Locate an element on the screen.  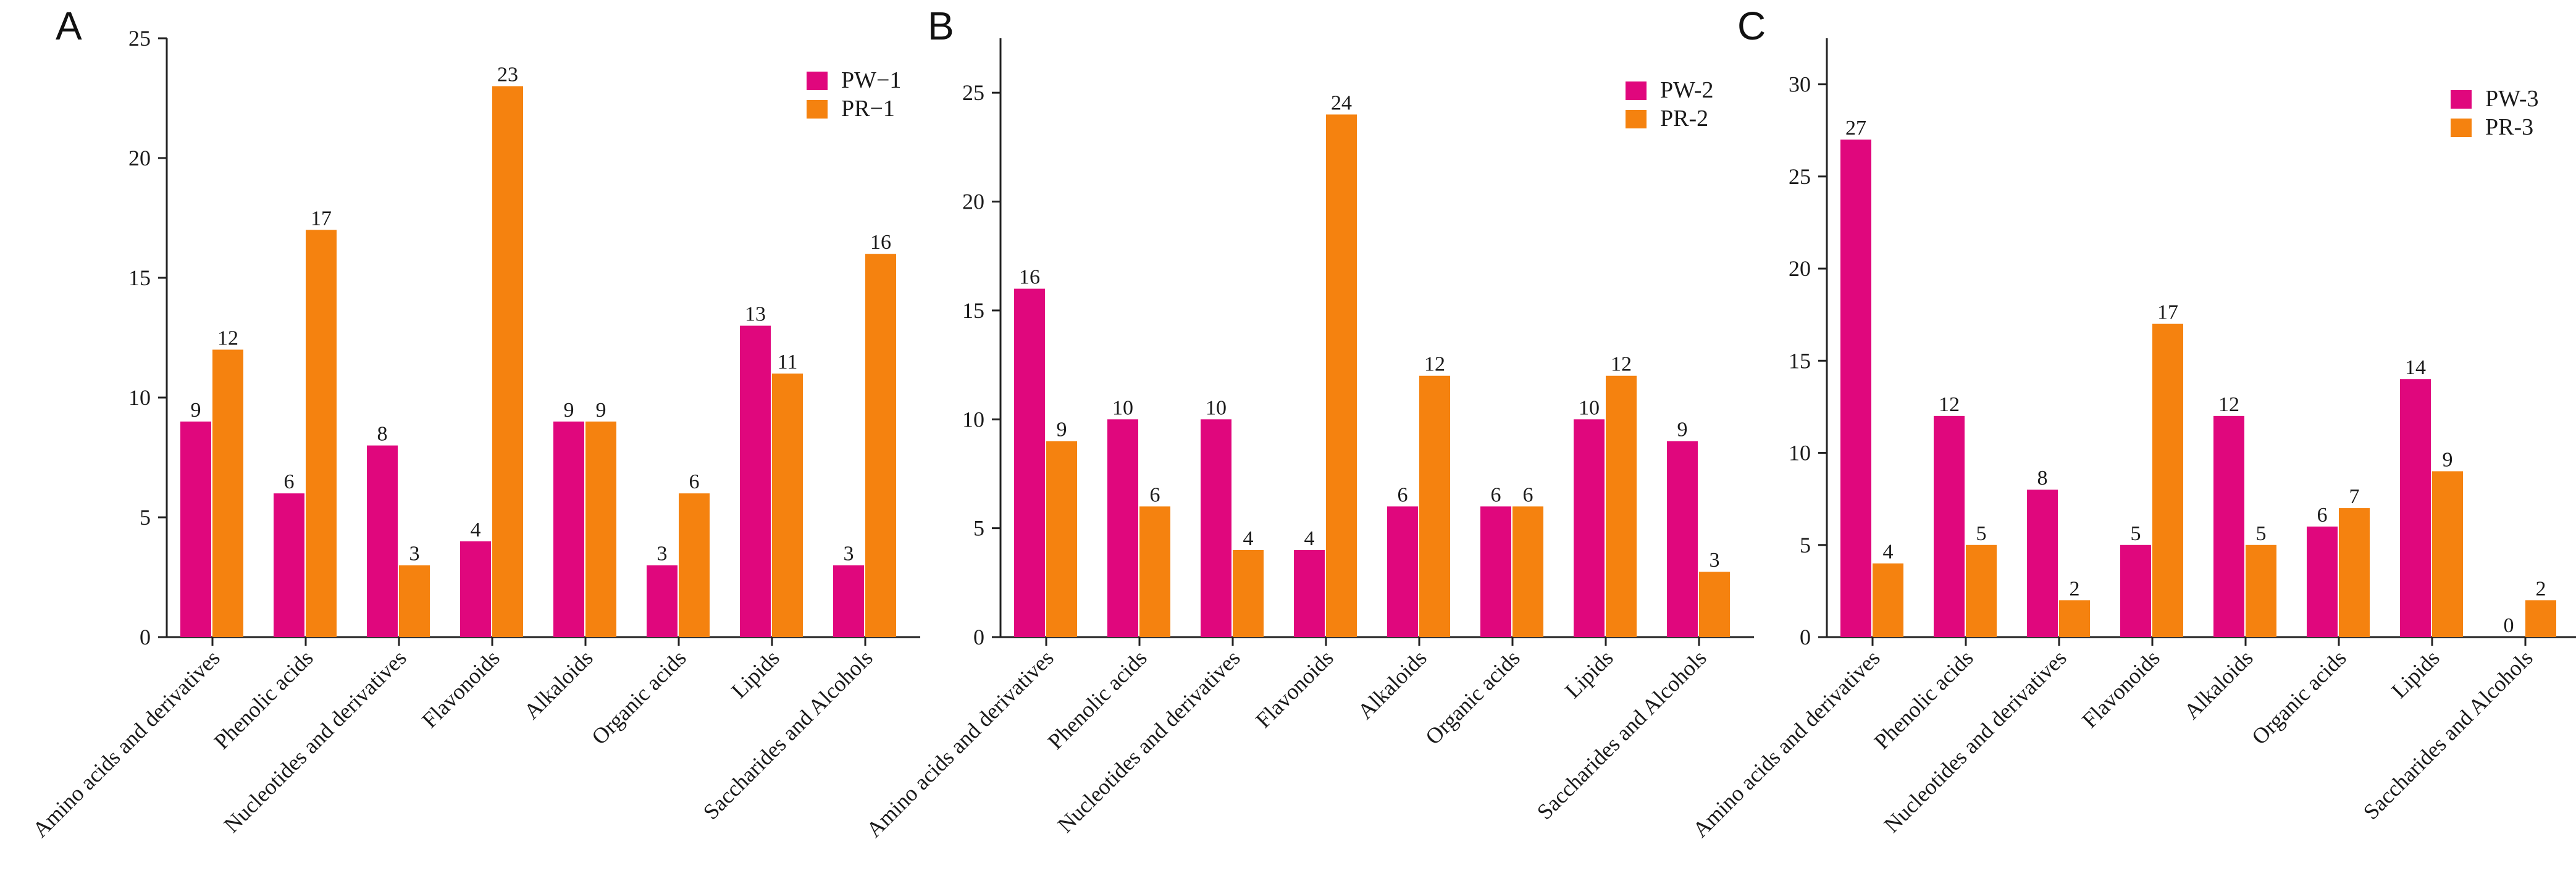
panel-c-value-label: 8 is located at coordinates (2042, 478).